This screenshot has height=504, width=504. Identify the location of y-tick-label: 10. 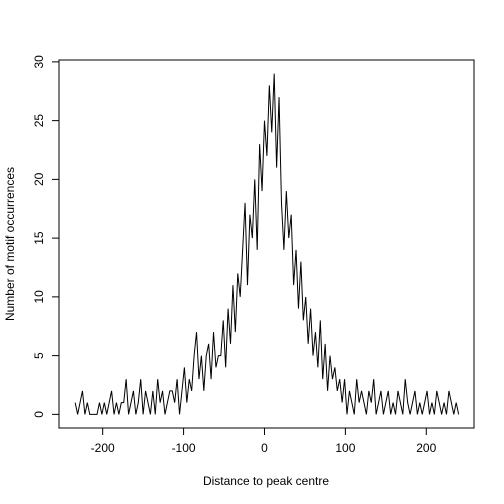
(39, 297).